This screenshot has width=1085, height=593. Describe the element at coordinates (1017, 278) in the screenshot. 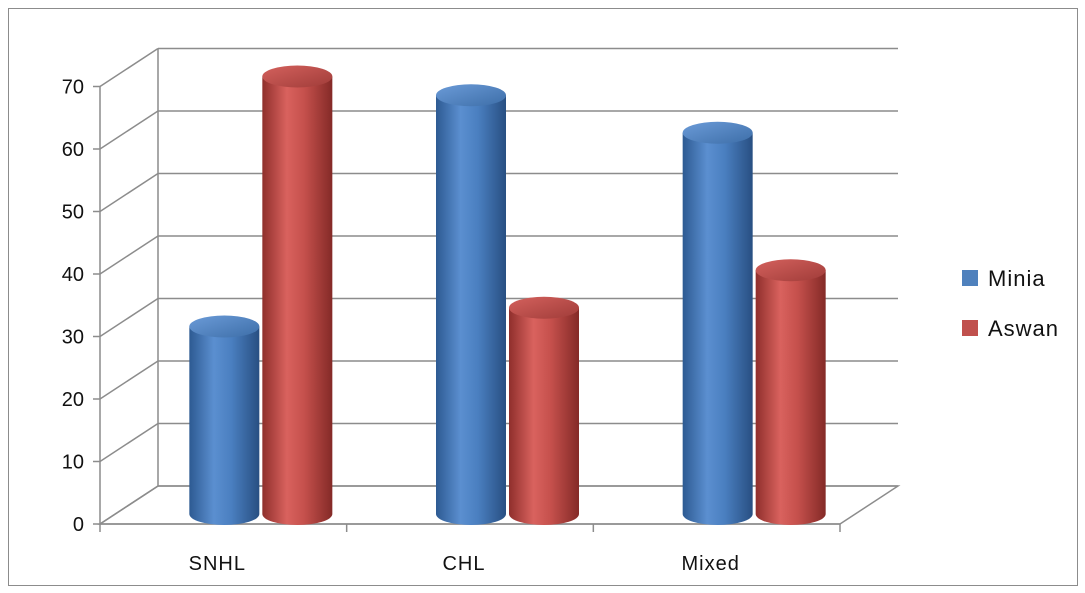

I see `legend-label-minia: Minia` at that location.